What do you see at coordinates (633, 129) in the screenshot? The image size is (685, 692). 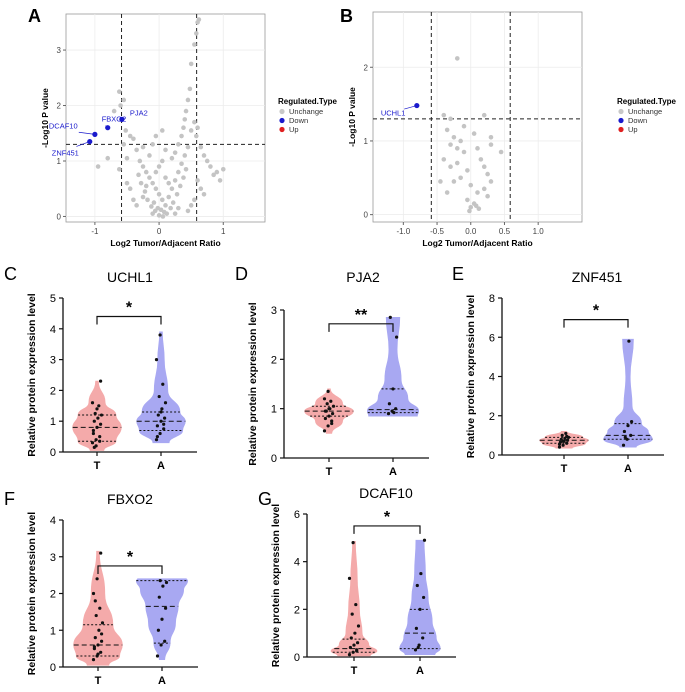 I see `legend-label: Up` at bounding box center [633, 129].